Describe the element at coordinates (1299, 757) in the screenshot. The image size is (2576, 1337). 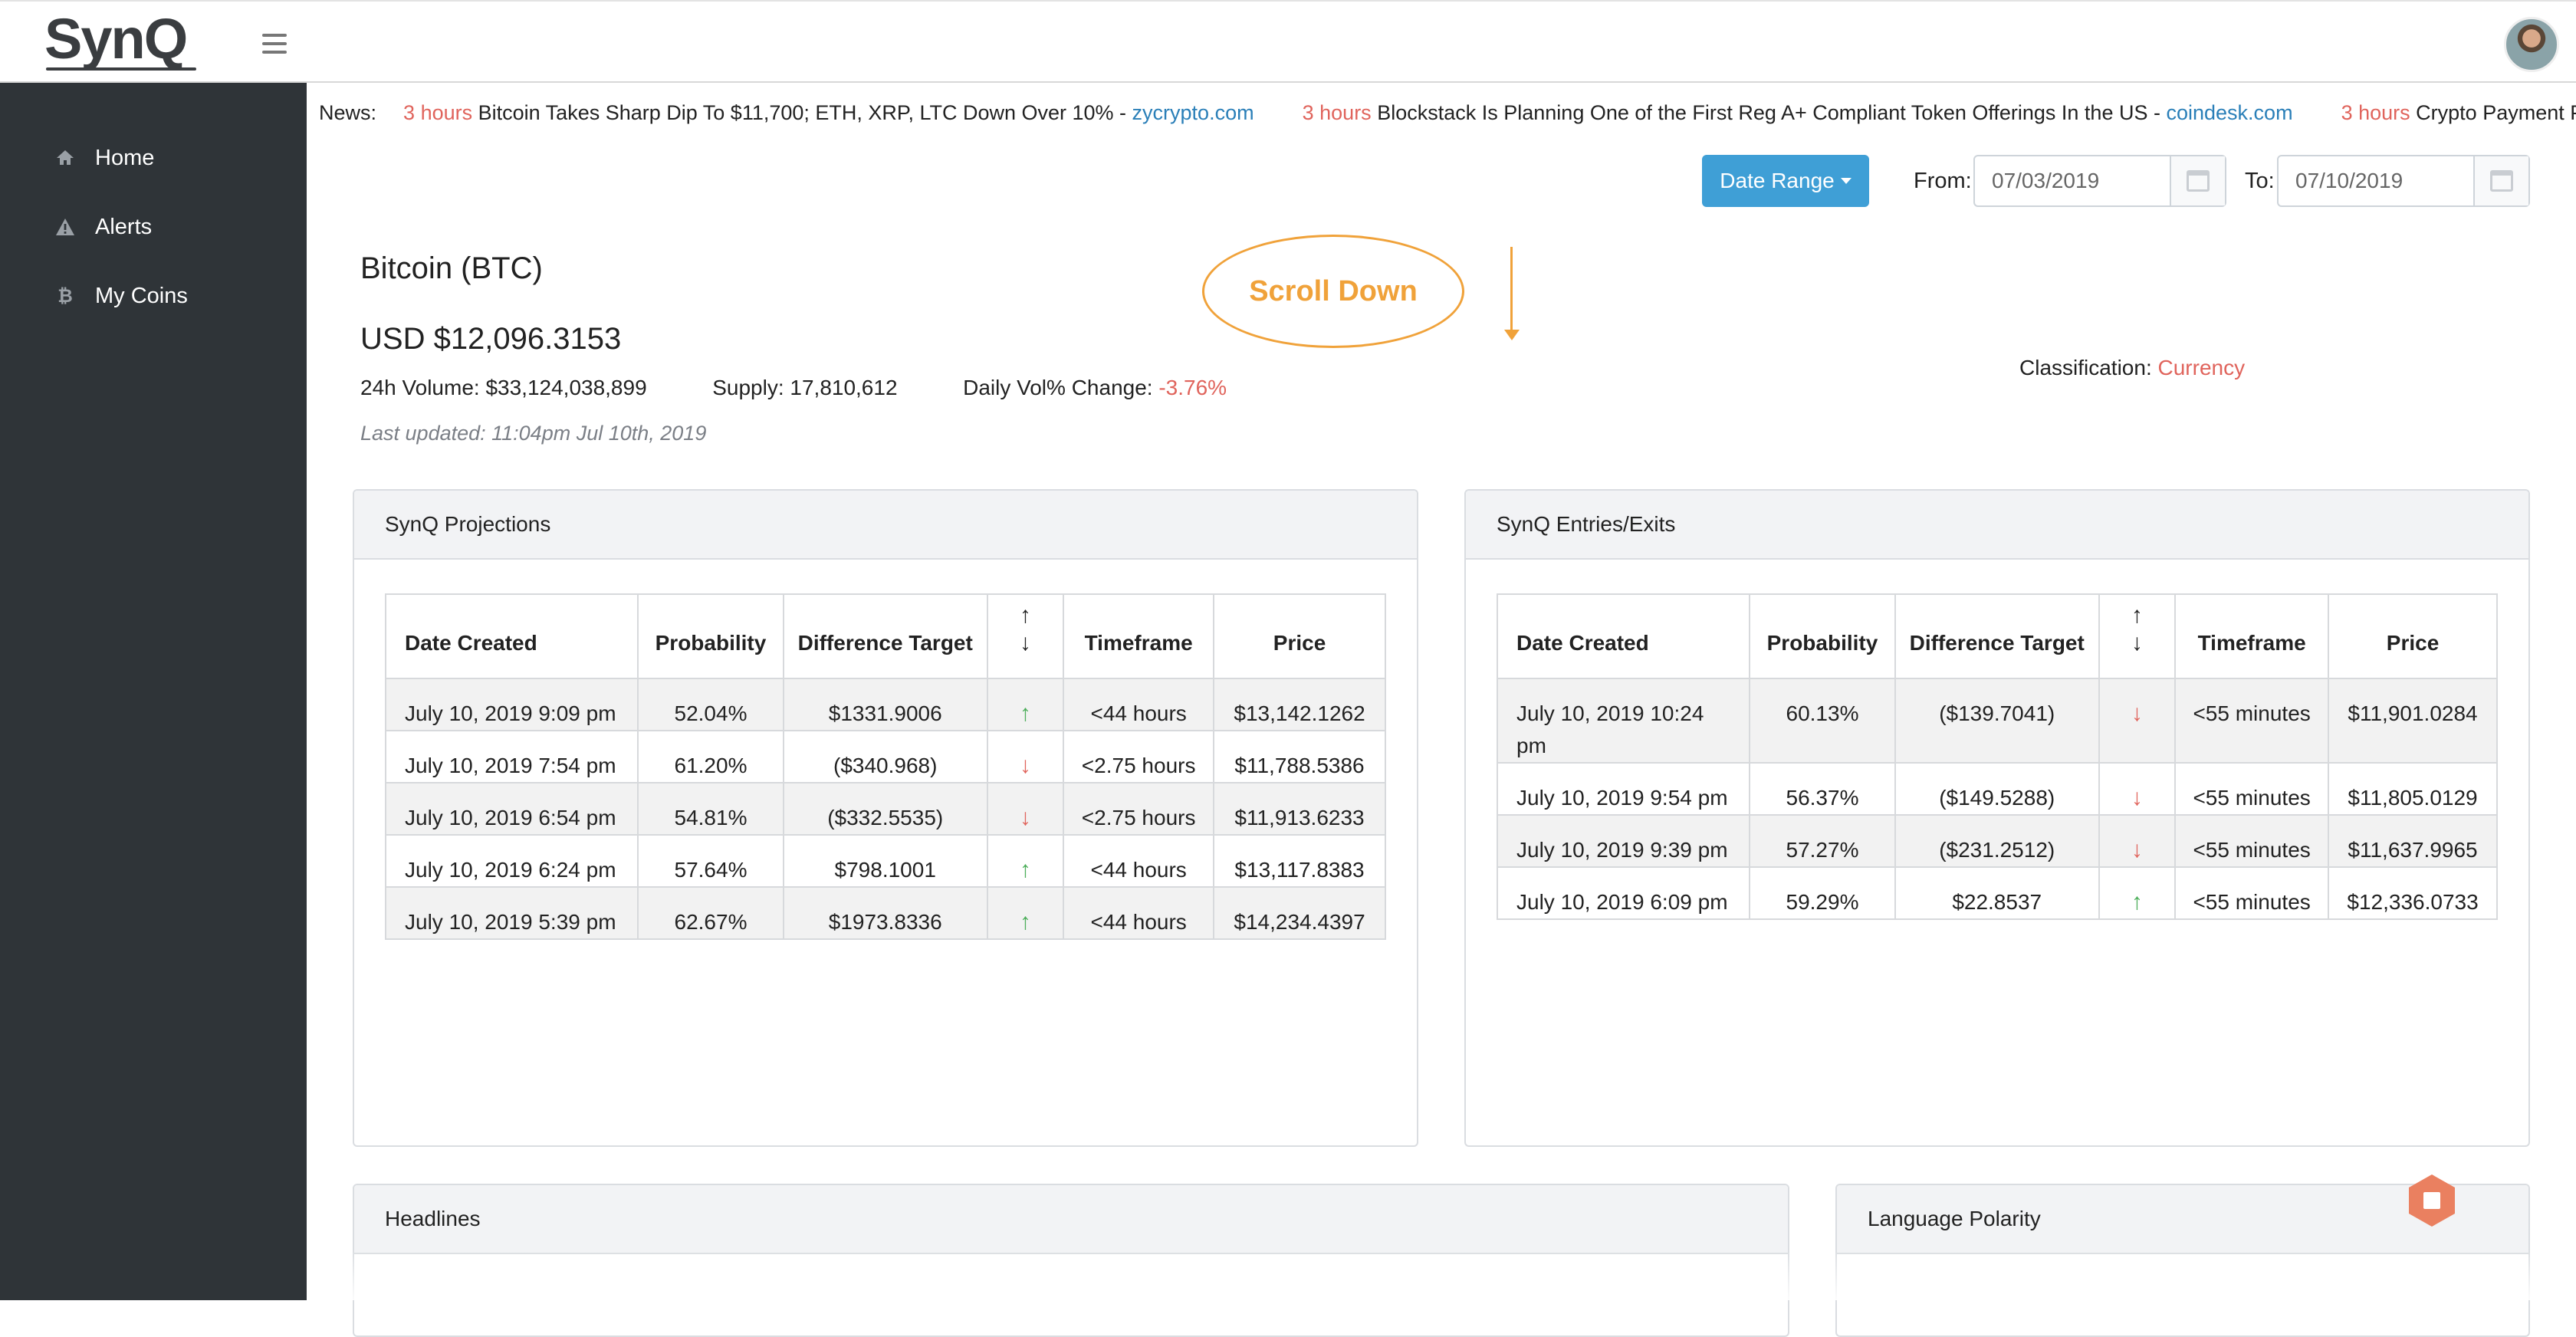
I see `price-cell: $11,788.5386` at that location.